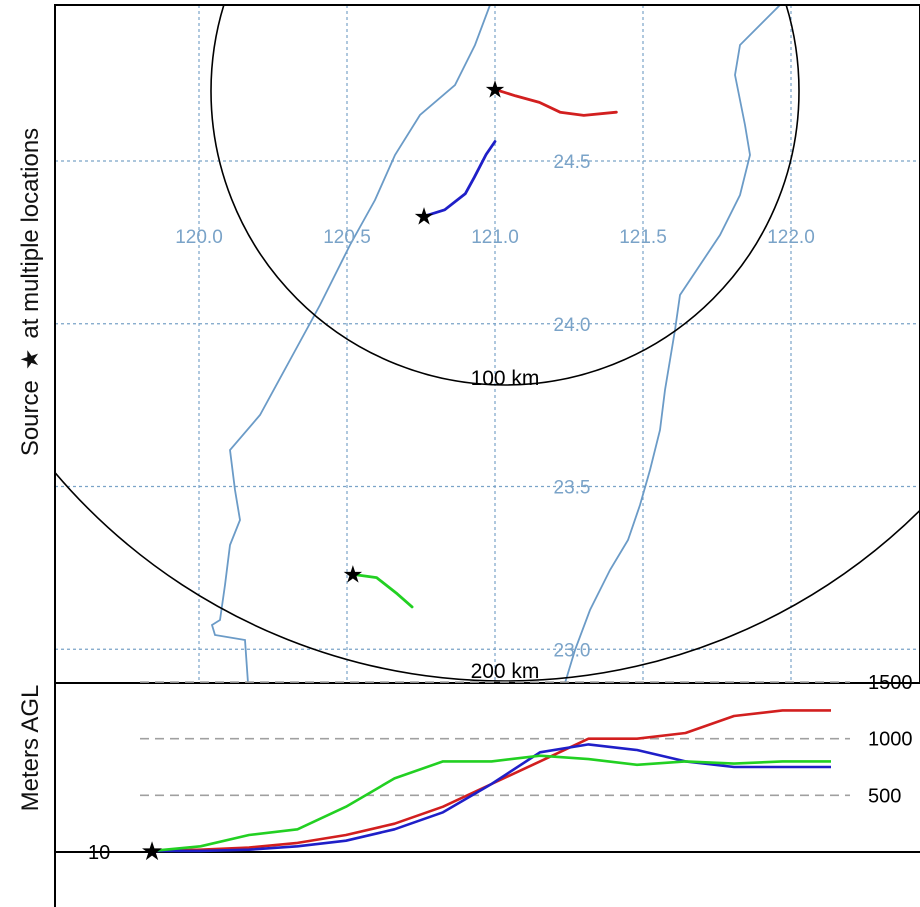 The image size is (920, 907). Describe the element at coordinates (555, 102) in the screenshot. I see `trajectory-red` at that location.